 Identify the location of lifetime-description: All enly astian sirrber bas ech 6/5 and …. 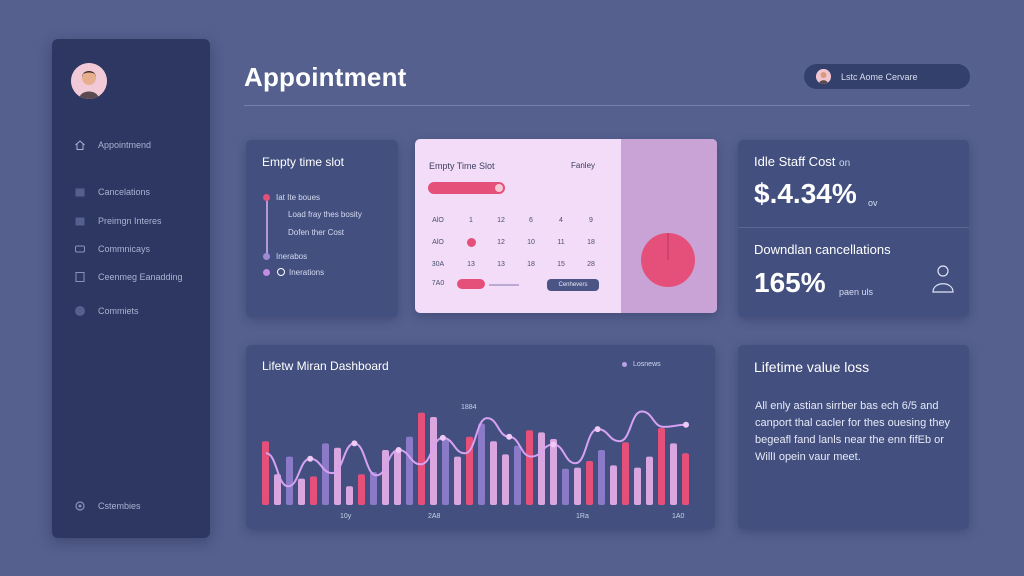
(853, 431).